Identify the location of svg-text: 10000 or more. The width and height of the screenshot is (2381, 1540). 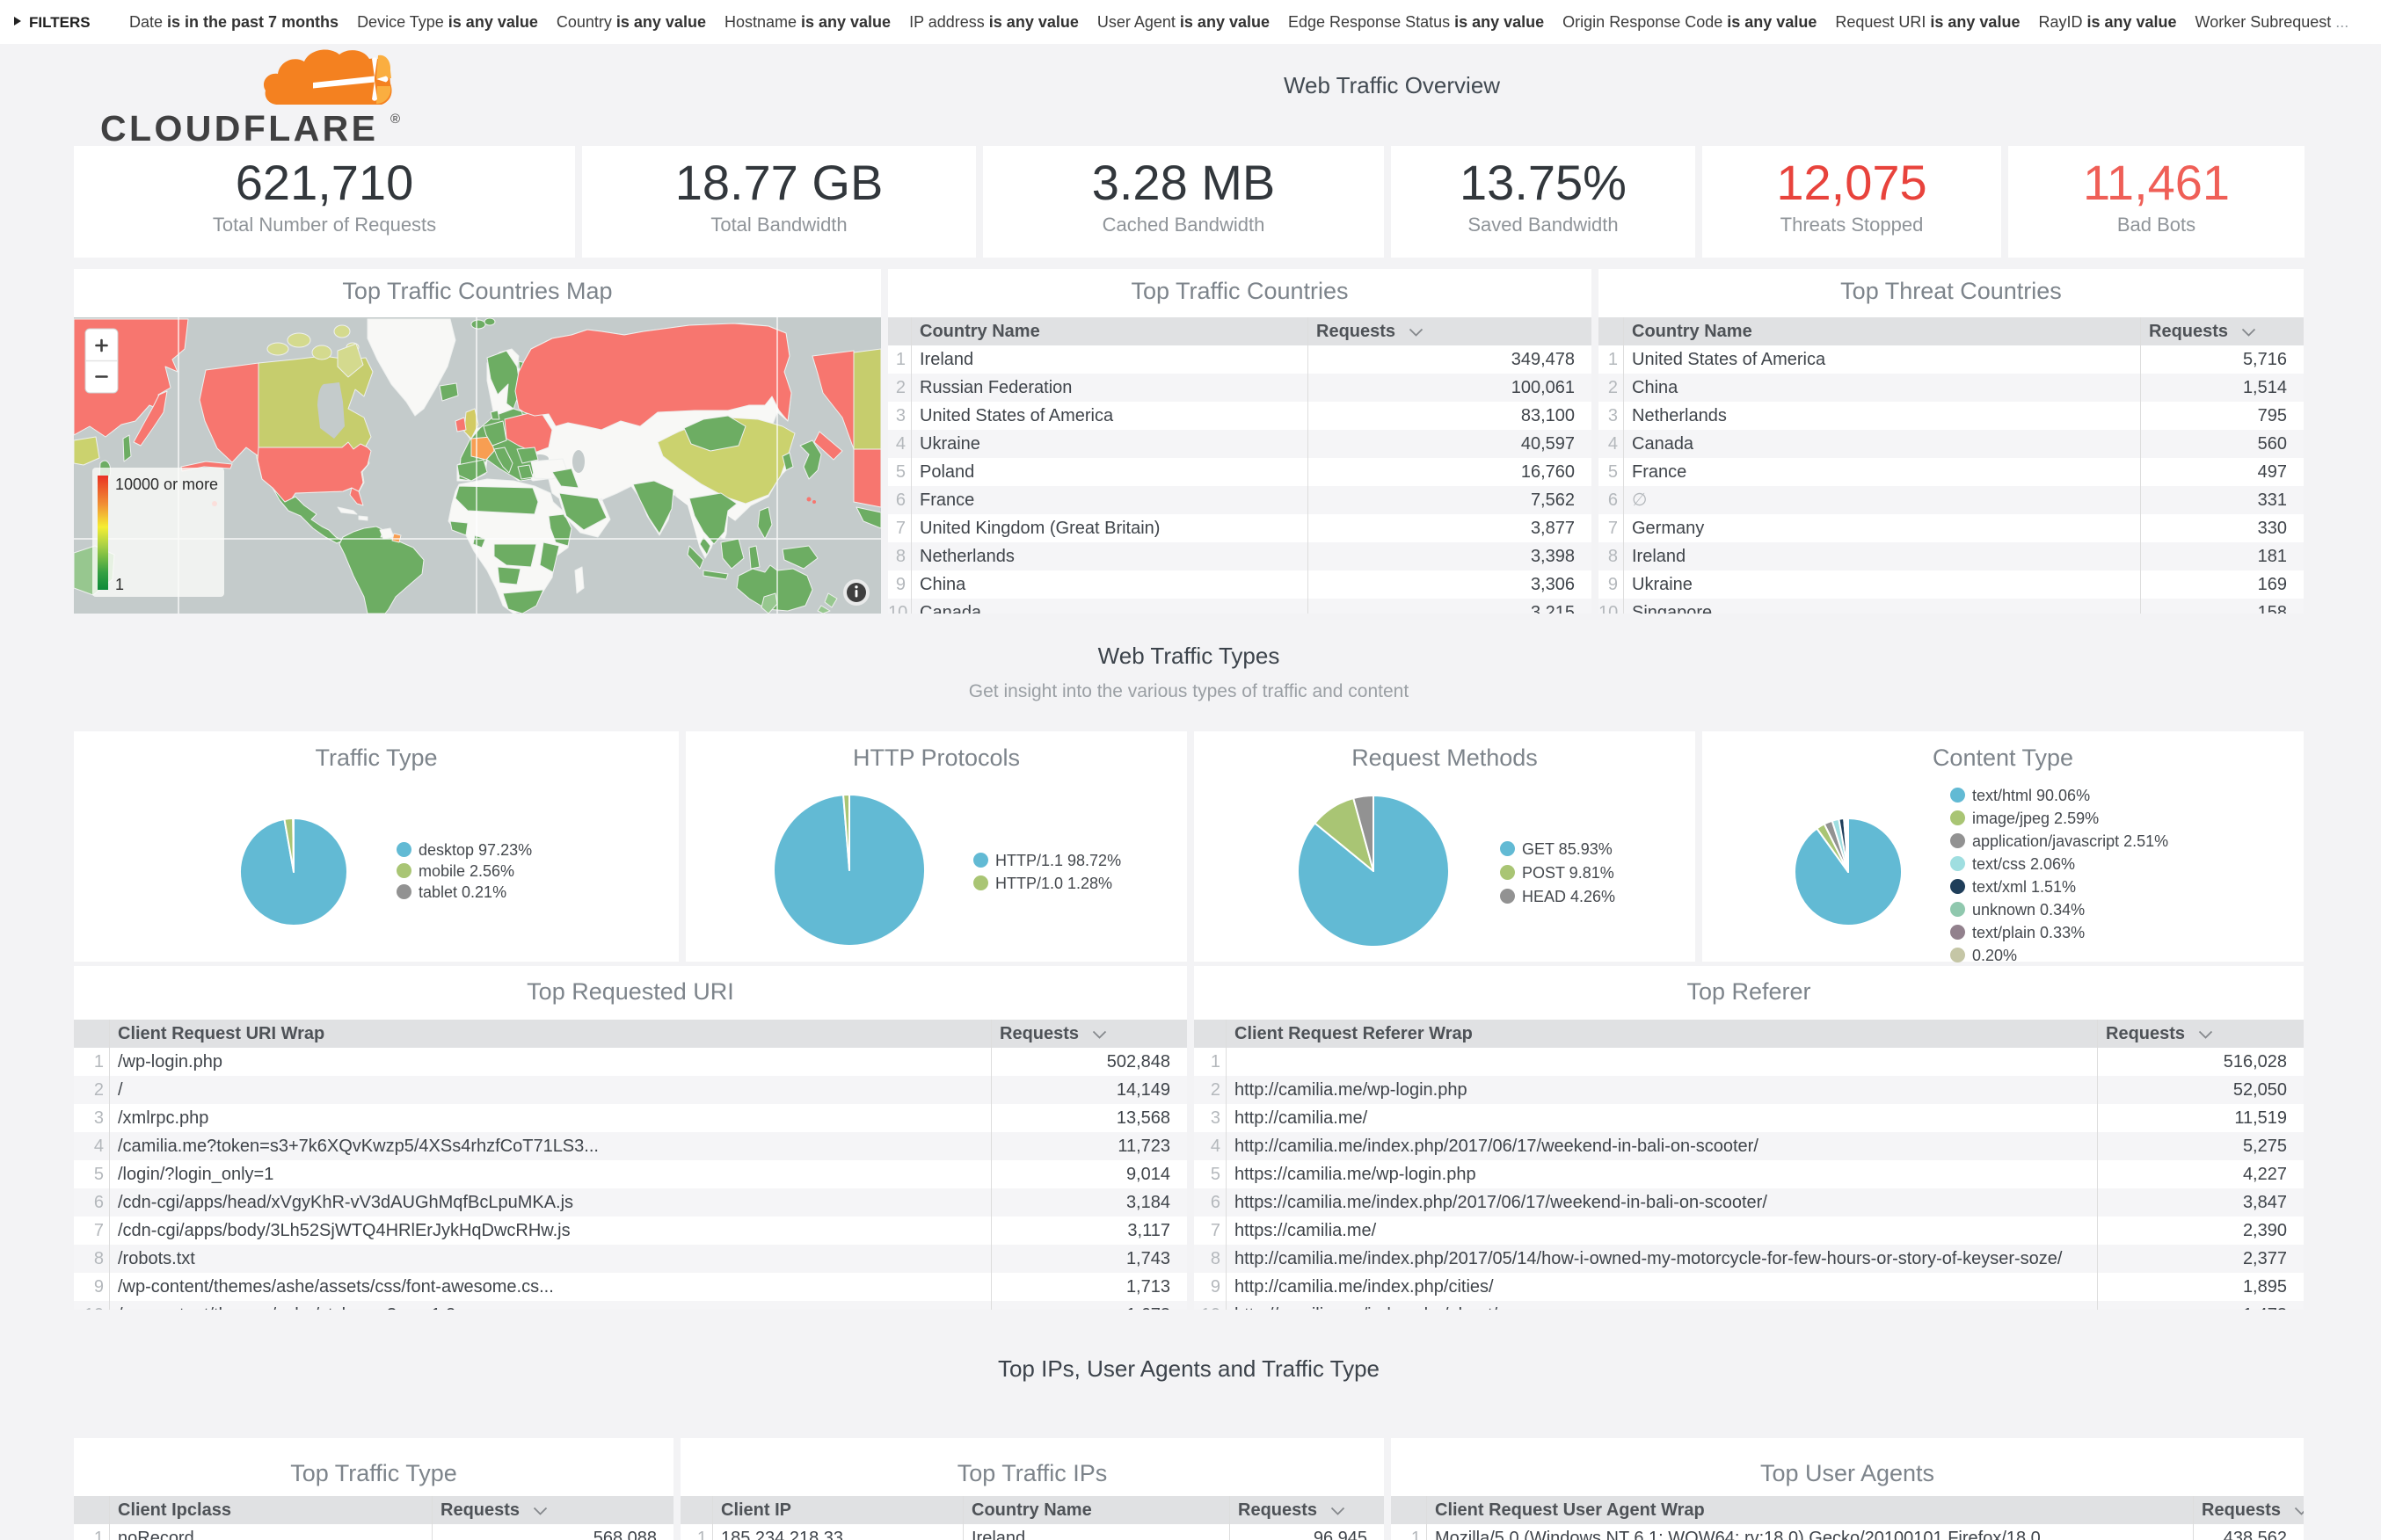
(166, 484).